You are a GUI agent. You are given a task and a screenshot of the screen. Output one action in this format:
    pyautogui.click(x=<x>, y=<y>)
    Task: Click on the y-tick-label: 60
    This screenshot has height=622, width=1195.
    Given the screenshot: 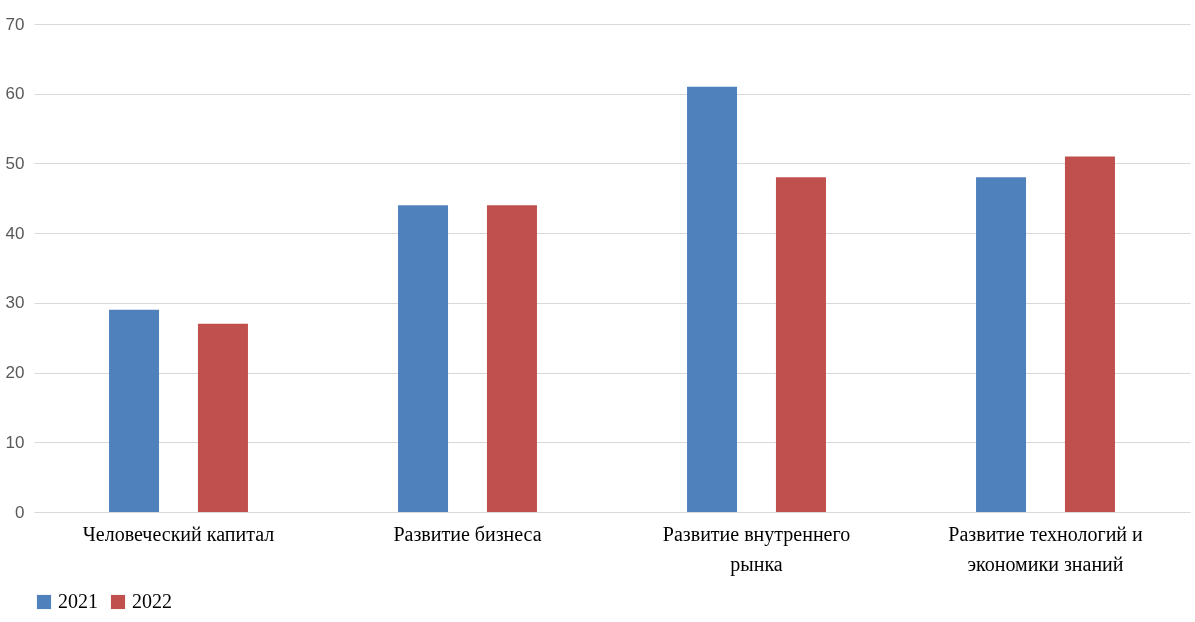 What is the action you would take?
    pyautogui.click(x=15, y=94)
    